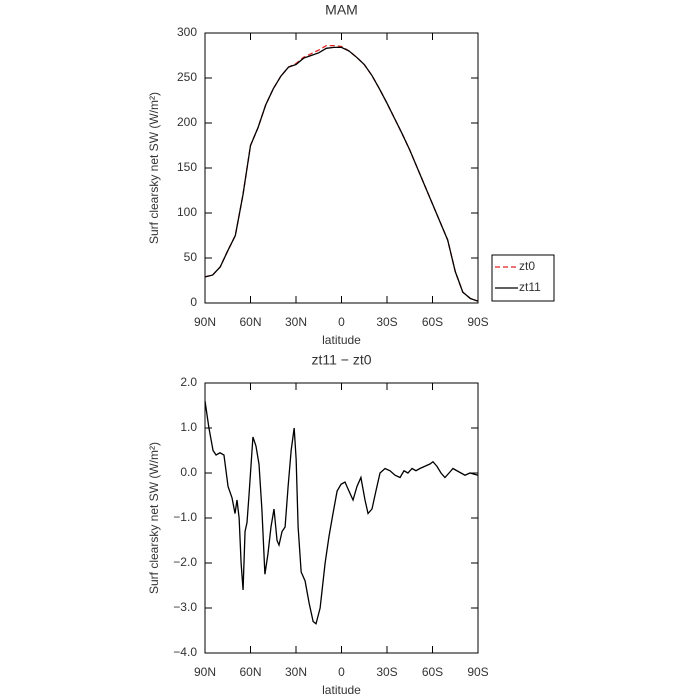 Image resolution: width=700 pixels, height=700 pixels. I want to click on chart-title: MAM, so click(341, 10).